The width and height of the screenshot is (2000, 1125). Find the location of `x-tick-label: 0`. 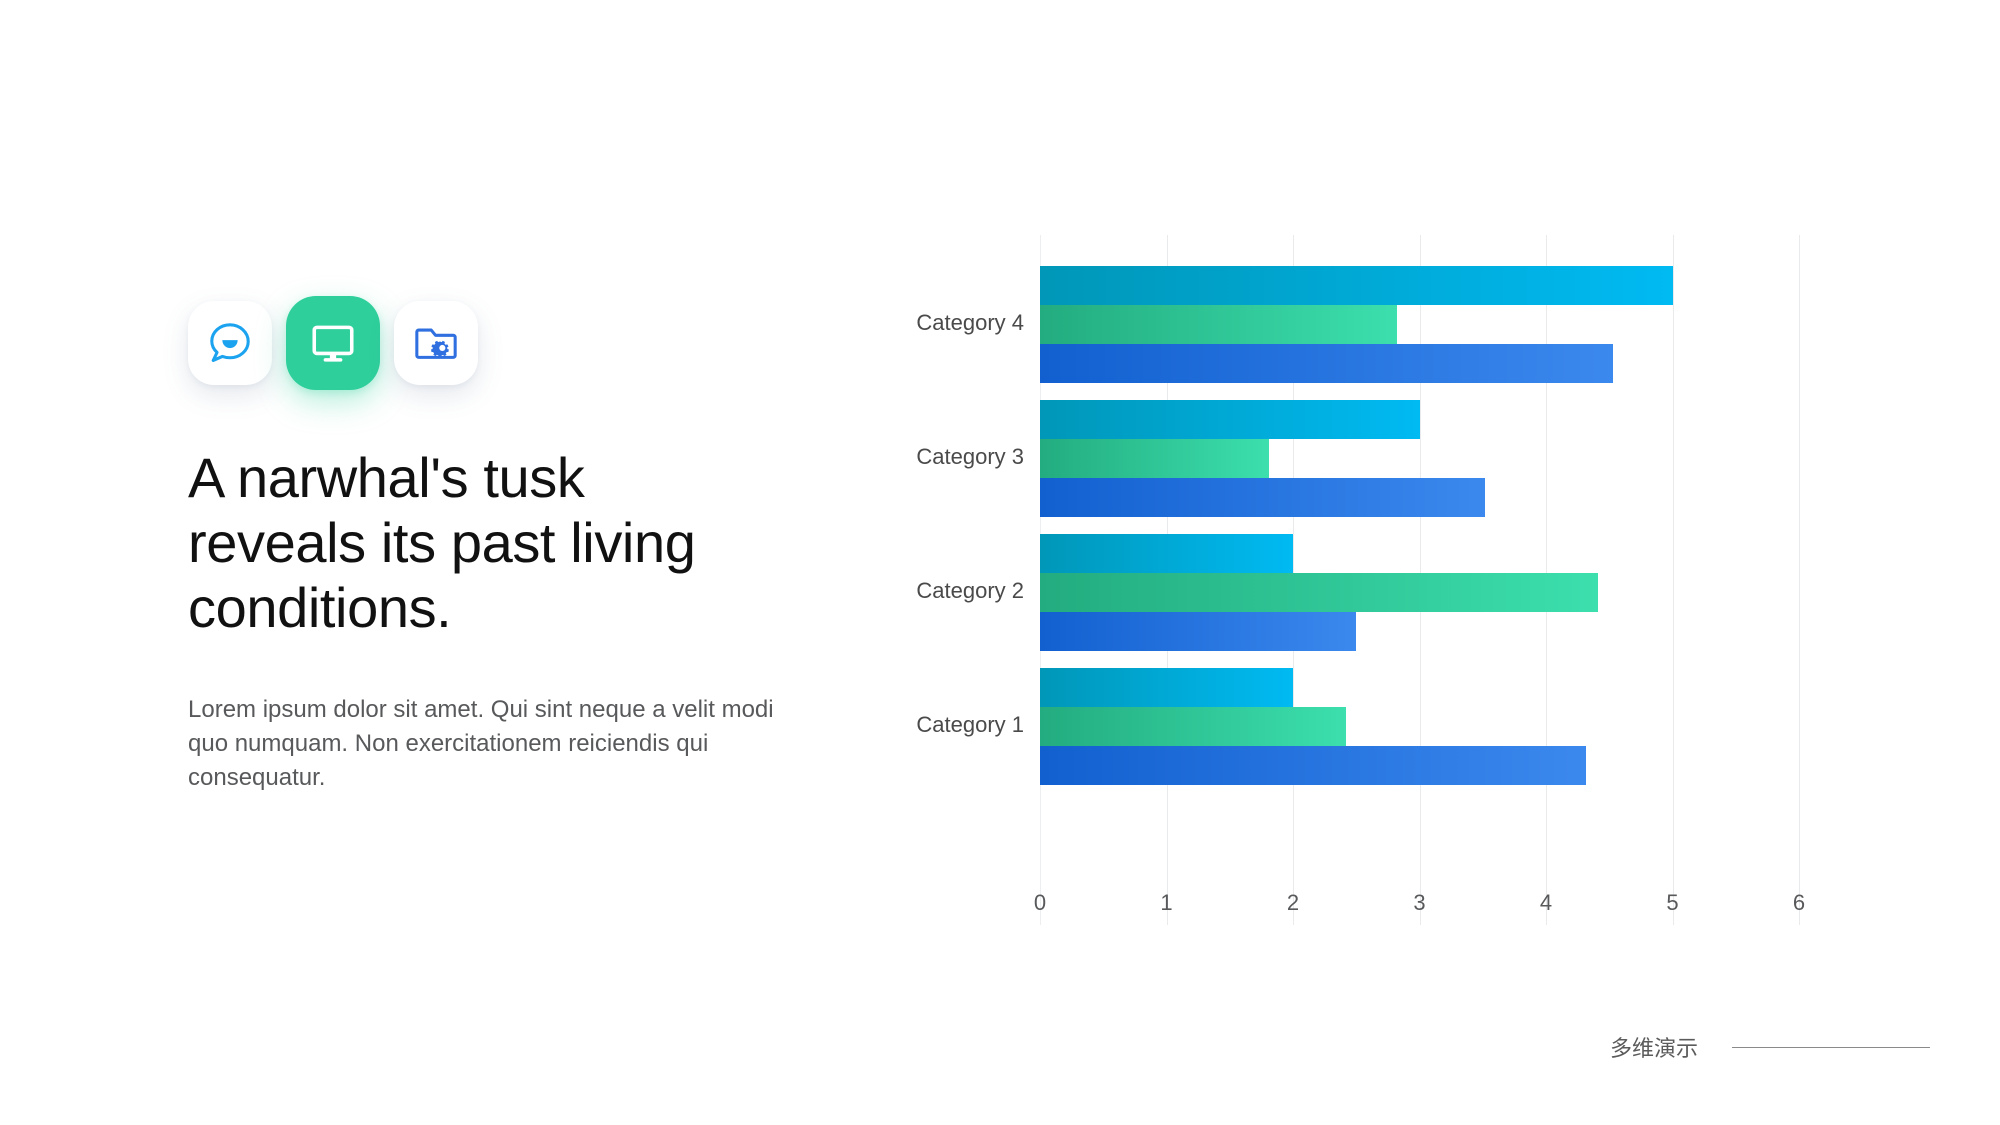

x-tick-label: 0 is located at coordinates (1040, 902).